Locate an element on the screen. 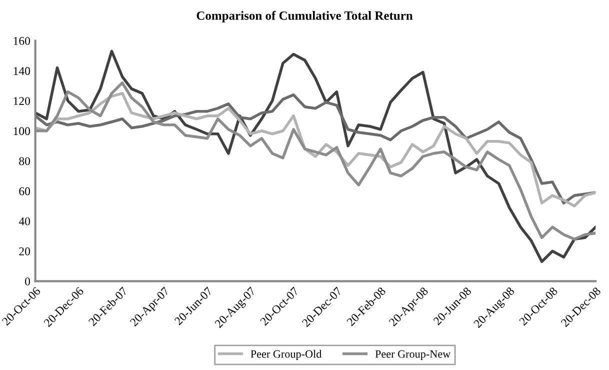  y-tick-label: 100 is located at coordinates (22, 131).